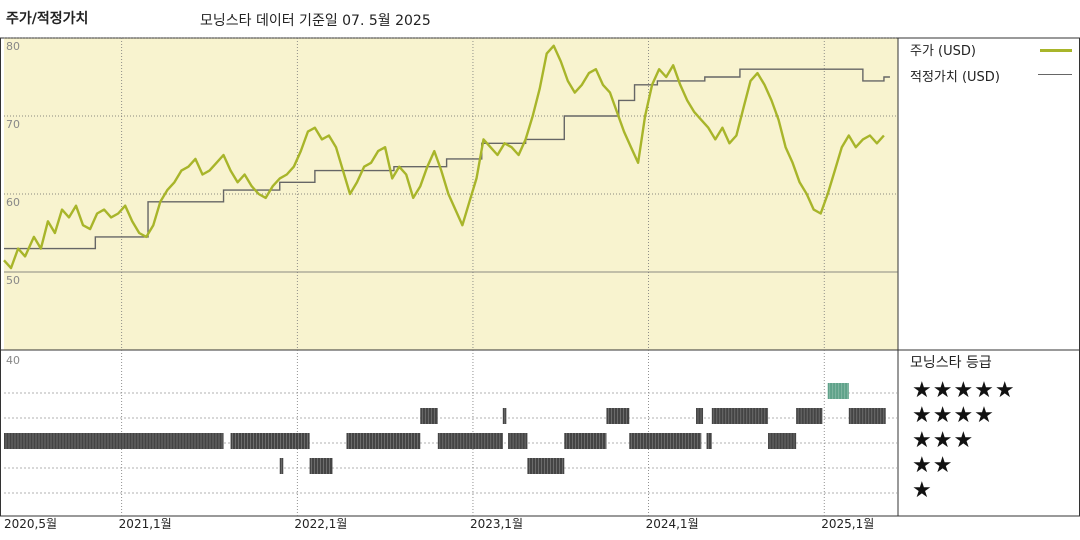 The height and width of the screenshot is (540, 1080). What do you see at coordinates (145, 524) in the screenshot?
I see `x-tick-label: 2021,1월` at bounding box center [145, 524].